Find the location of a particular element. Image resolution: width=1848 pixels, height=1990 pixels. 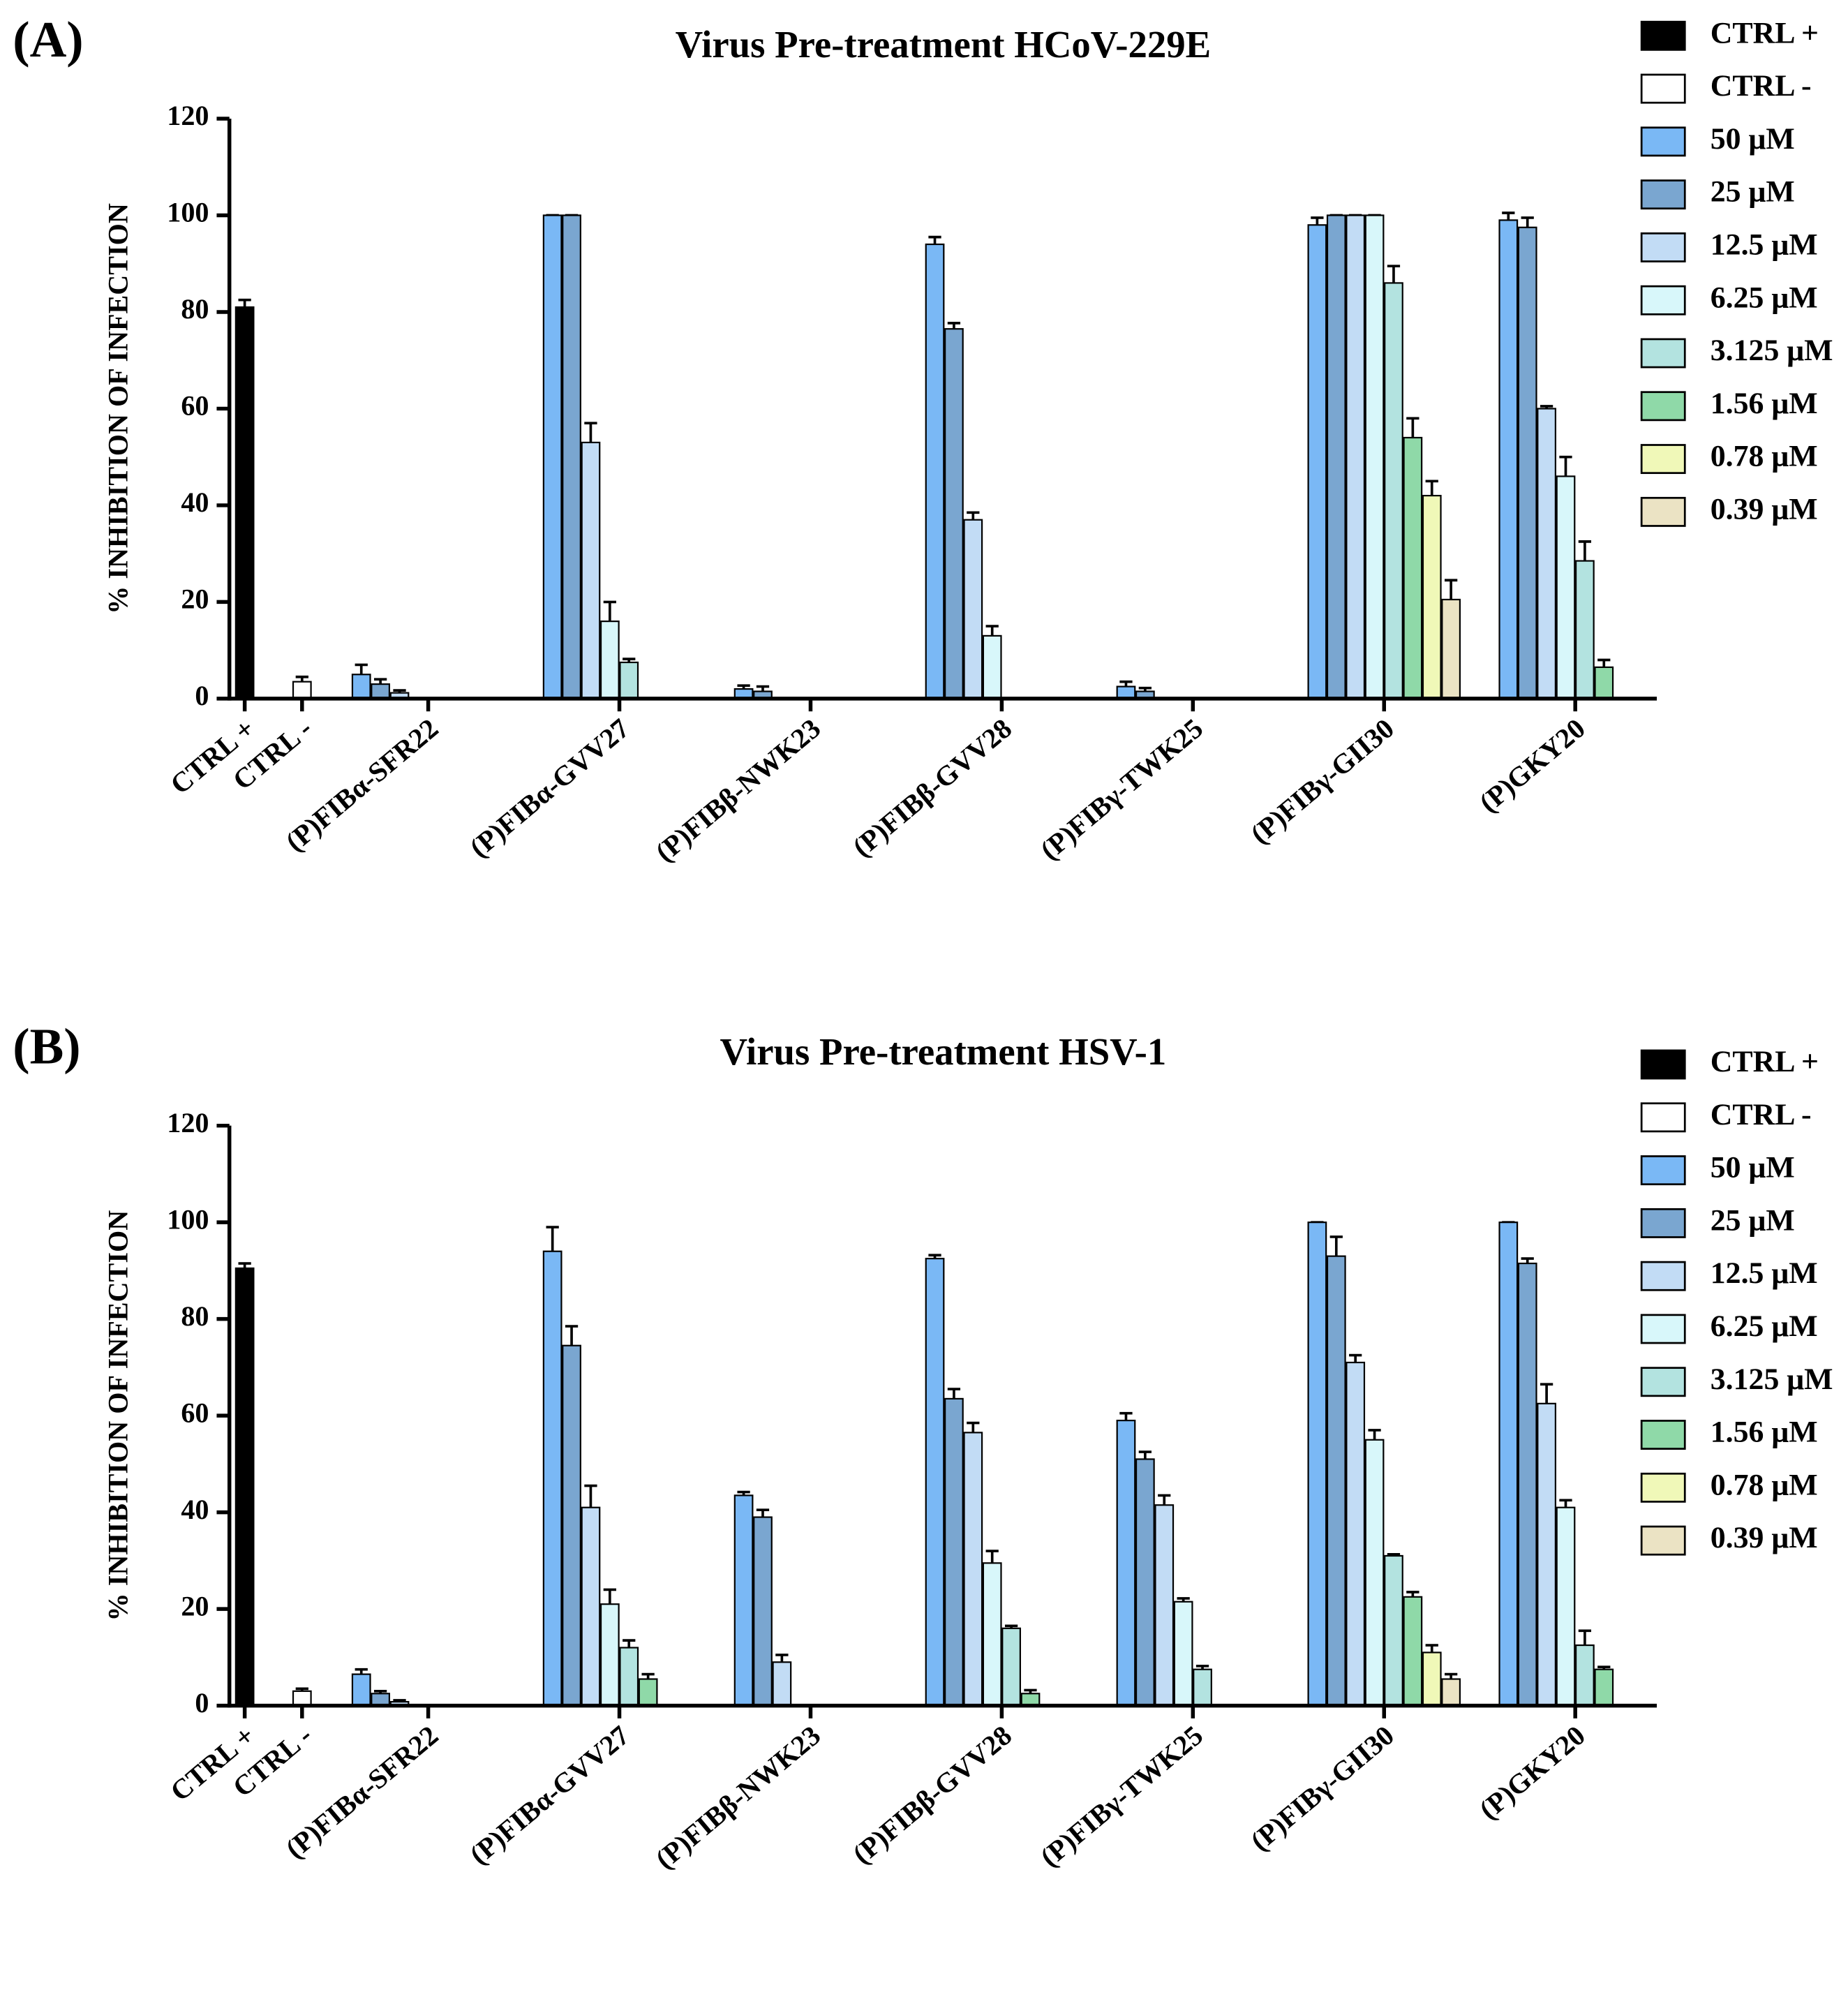

legend-label: CTRL + is located at coordinates (1765, 1061).